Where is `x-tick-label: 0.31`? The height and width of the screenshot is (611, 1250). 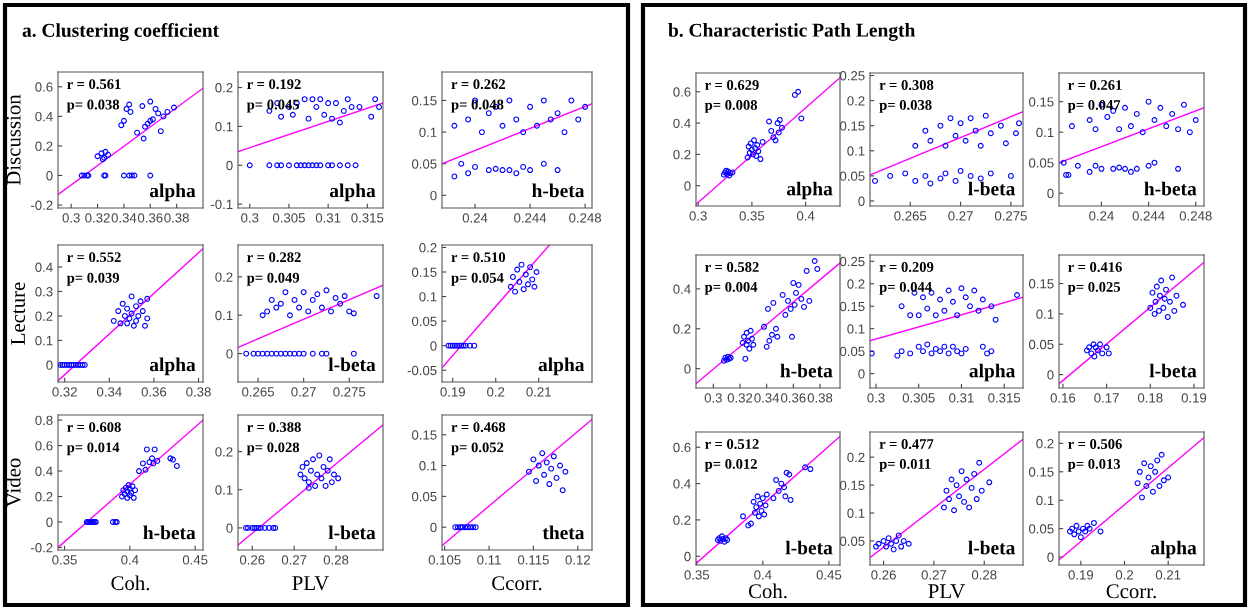 x-tick-label: 0.31 is located at coordinates (961, 398).